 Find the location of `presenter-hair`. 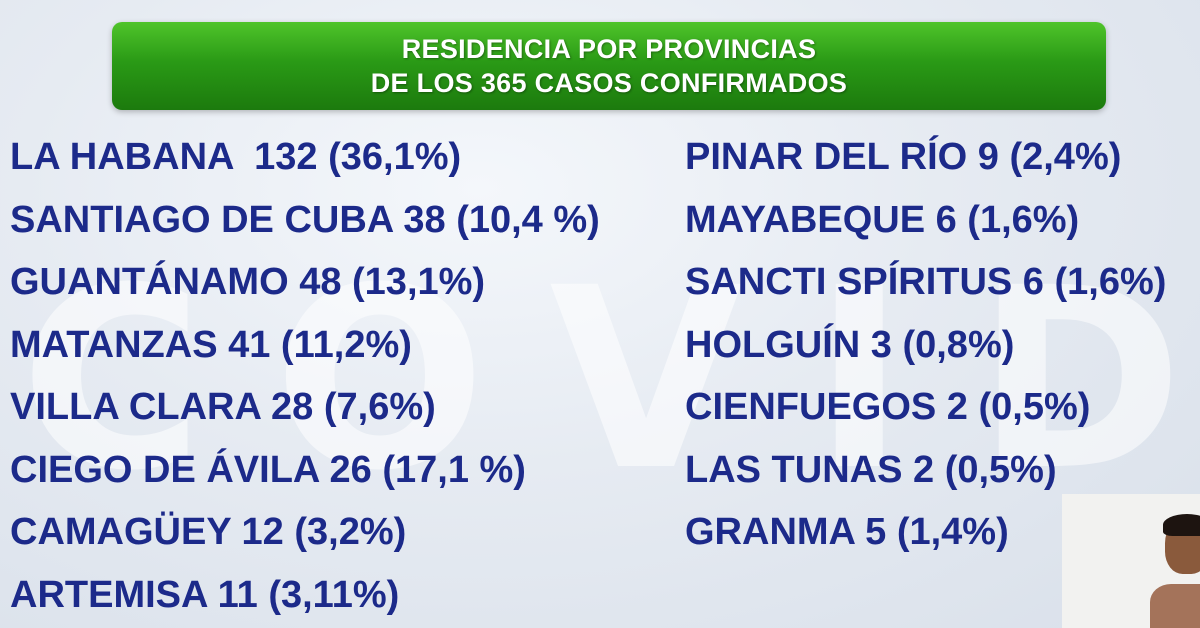

presenter-hair is located at coordinates (1181, 525).